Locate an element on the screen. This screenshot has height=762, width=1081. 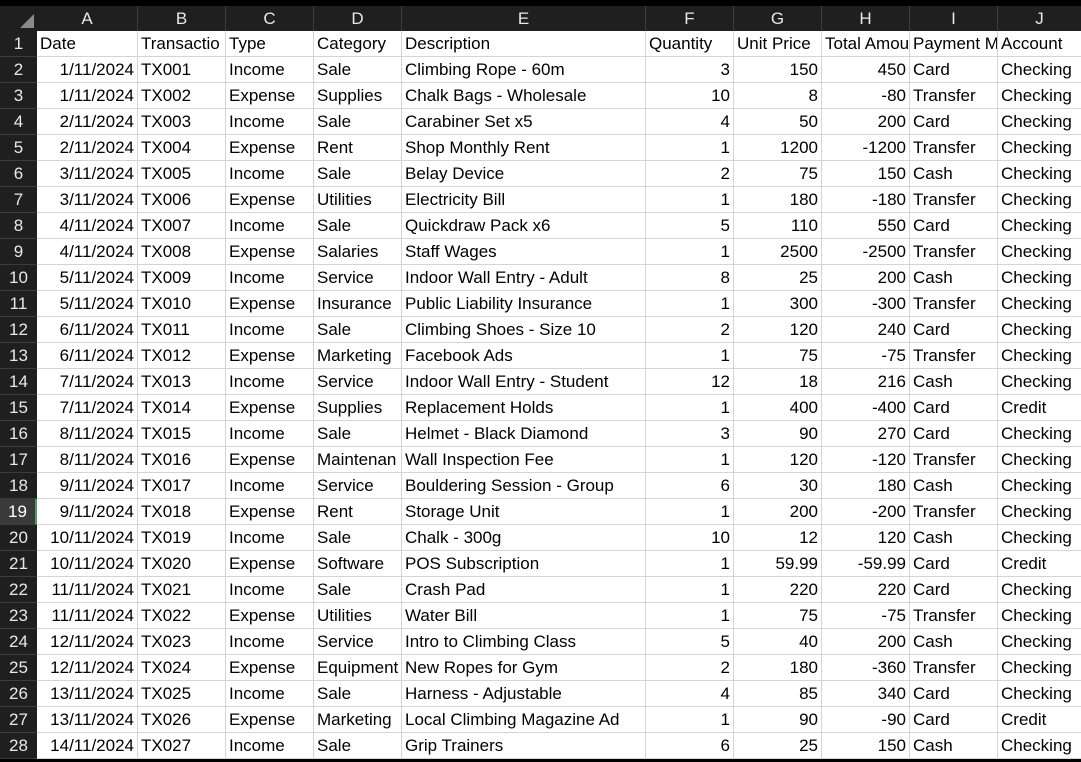
cell-c8: Income is located at coordinates (270, 226).